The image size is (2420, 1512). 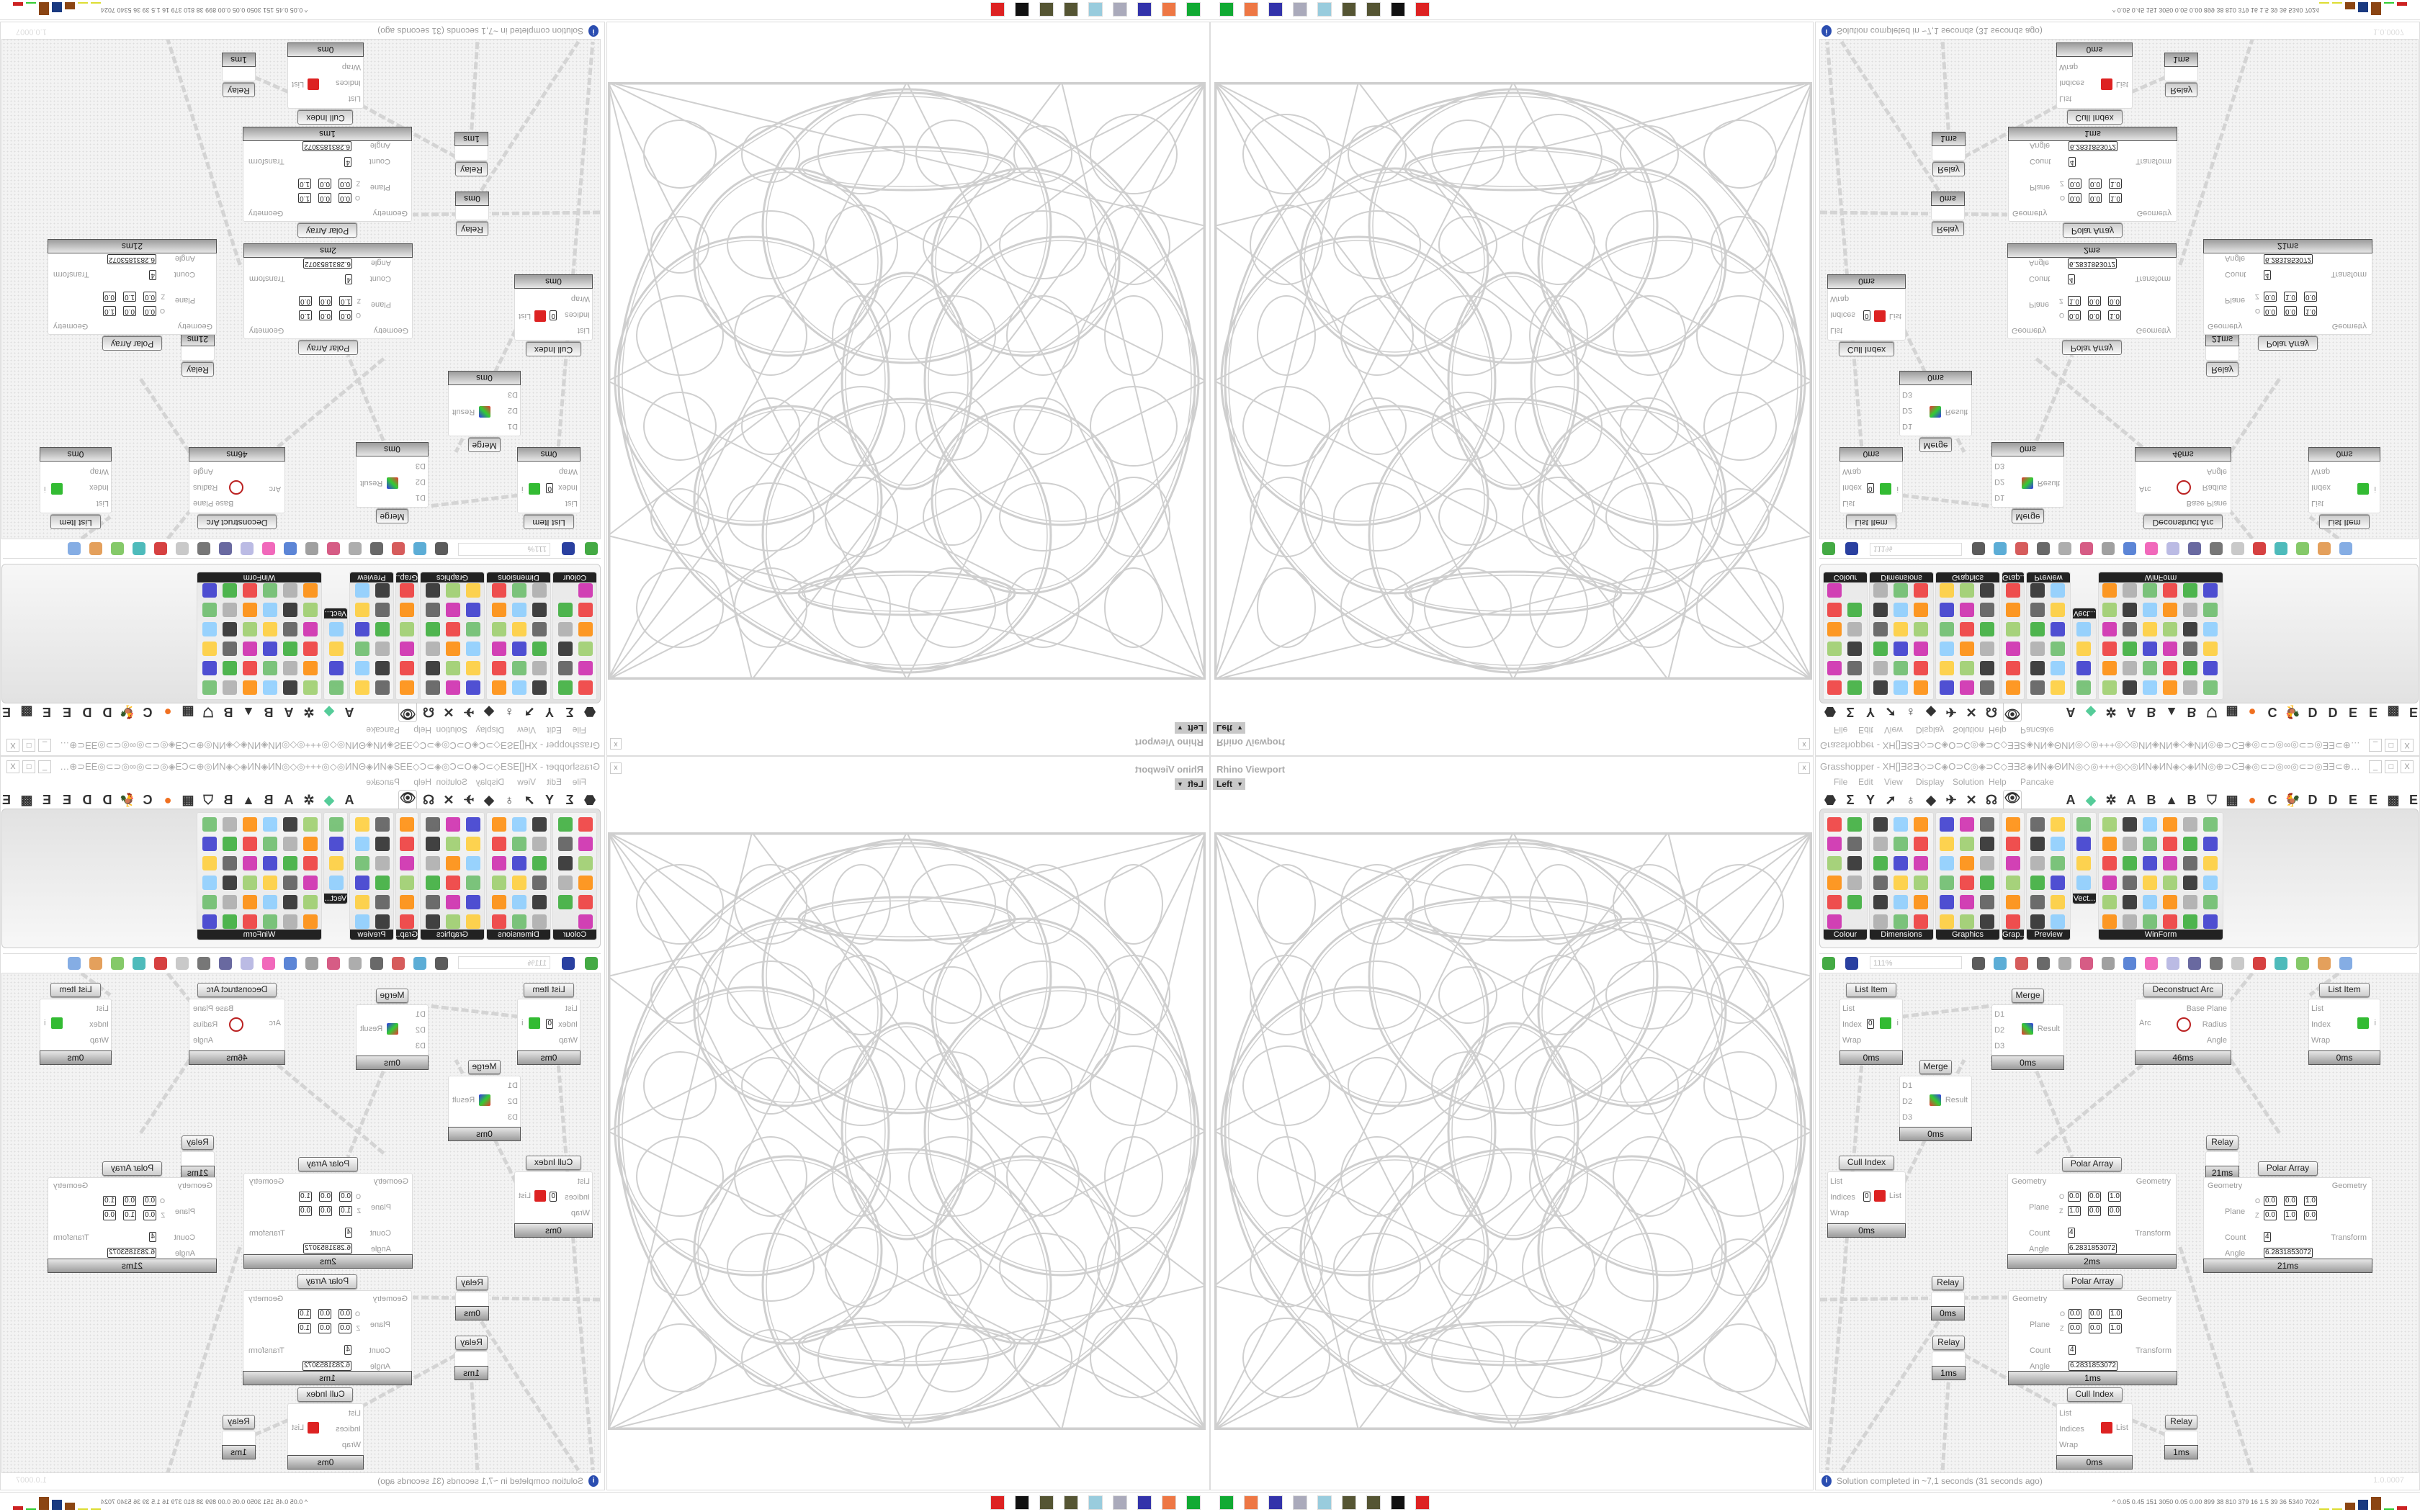 What do you see at coordinates (2407, 745) in the screenshot?
I see `close-button: X` at bounding box center [2407, 745].